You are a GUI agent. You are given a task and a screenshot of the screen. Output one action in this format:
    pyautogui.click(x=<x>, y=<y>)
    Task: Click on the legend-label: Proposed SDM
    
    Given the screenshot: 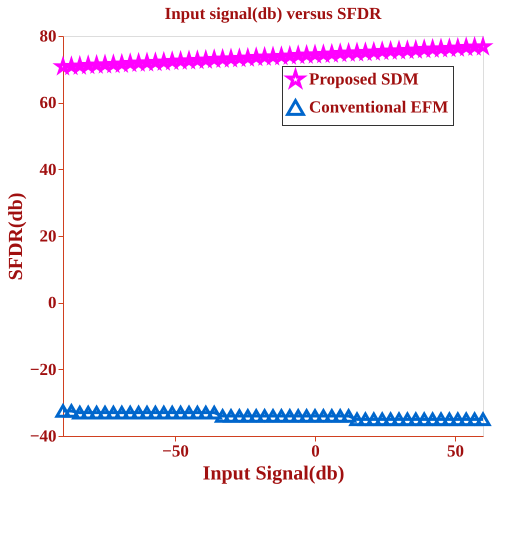 What is the action you would take?
    pyautogui.click(x=364, y=79)
    